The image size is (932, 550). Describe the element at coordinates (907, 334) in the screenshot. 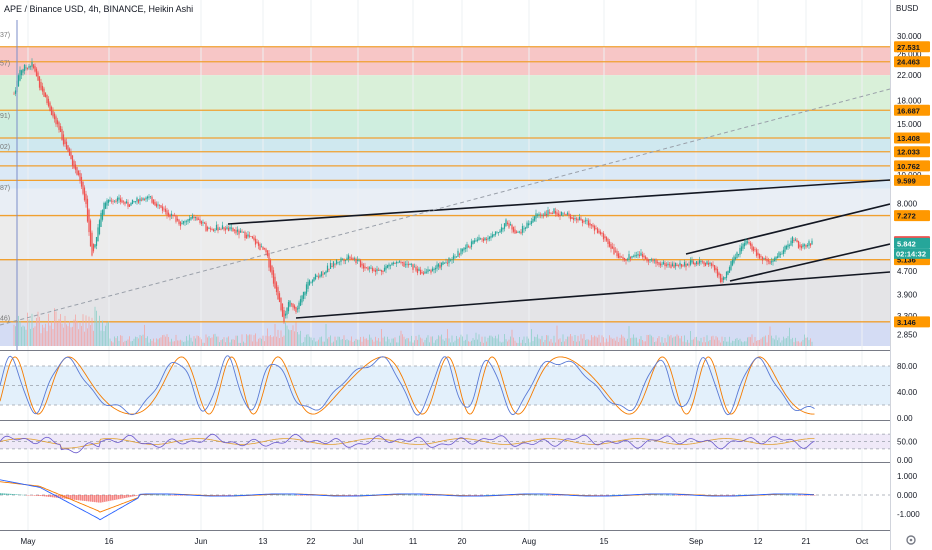

I see `price-tick-label: 2.850` at that location.